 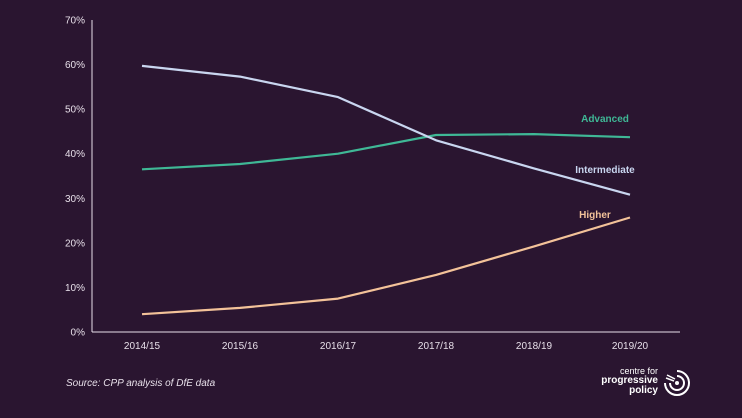 What do you see at coordinates (630, 346) in the screenshot?
I see `x-tick-label: 2019/20` at bounding box center [630, 346].